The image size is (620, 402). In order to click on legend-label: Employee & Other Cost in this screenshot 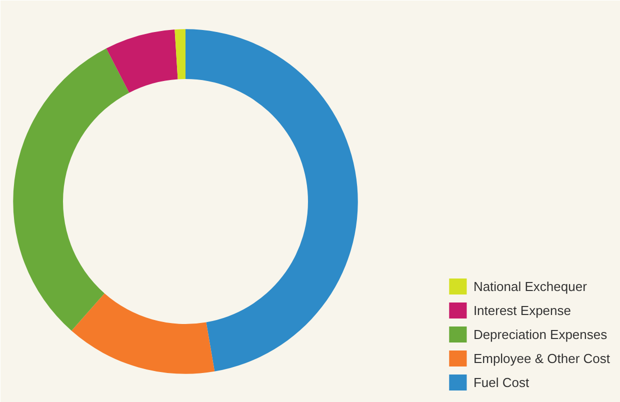, I will do `click(541, 358)`.